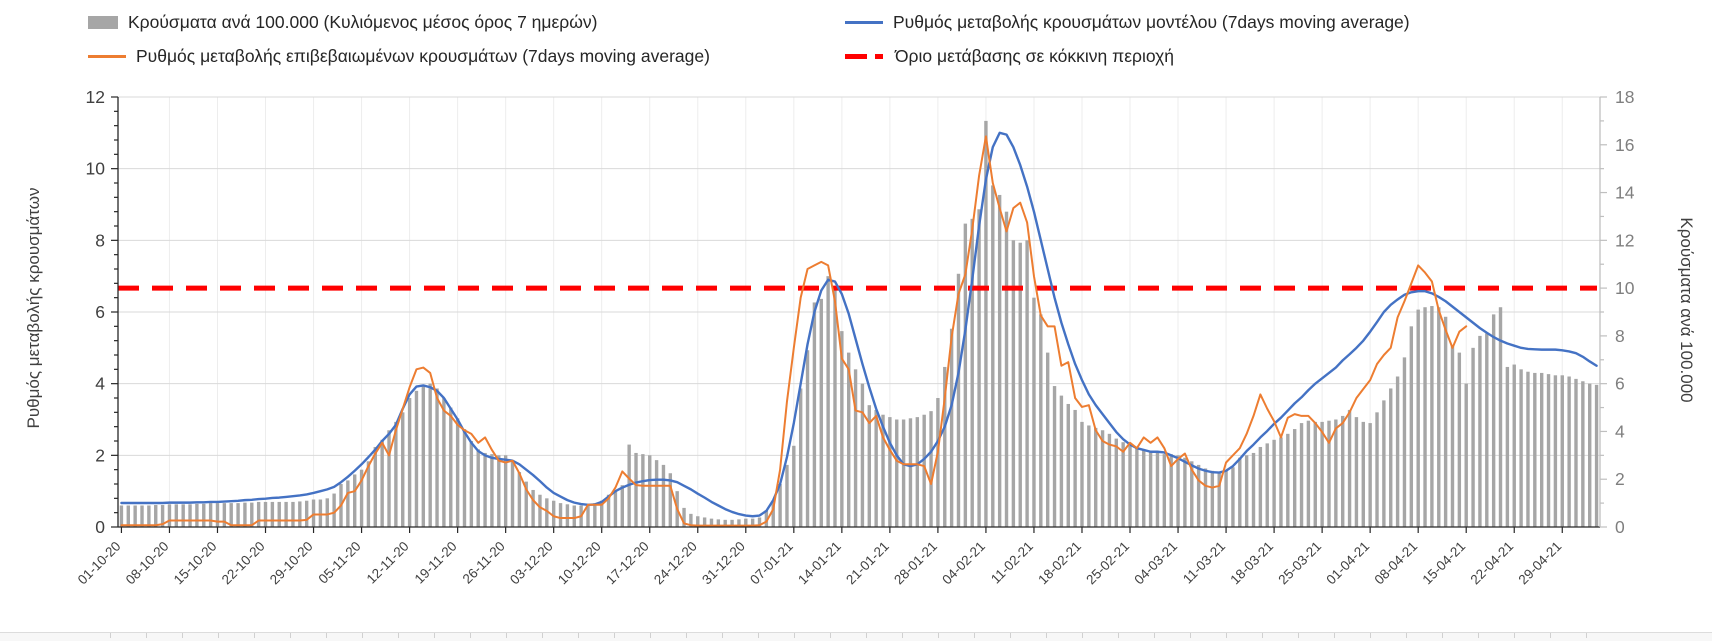  What do you see at coordinates (195, 563) in the screenshot?
I see `x-axis-label: 15-10-20` at bounding box center [195, 563].